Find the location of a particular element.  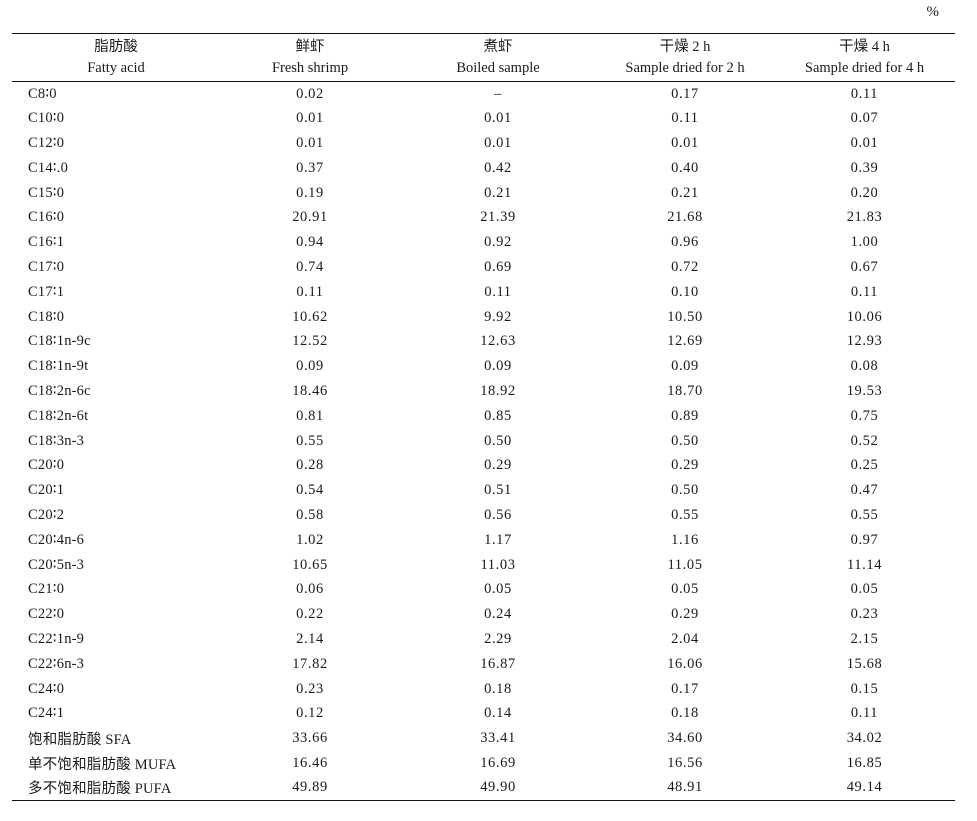

value-cell: 0.08 is located at coordinates (864, 366).